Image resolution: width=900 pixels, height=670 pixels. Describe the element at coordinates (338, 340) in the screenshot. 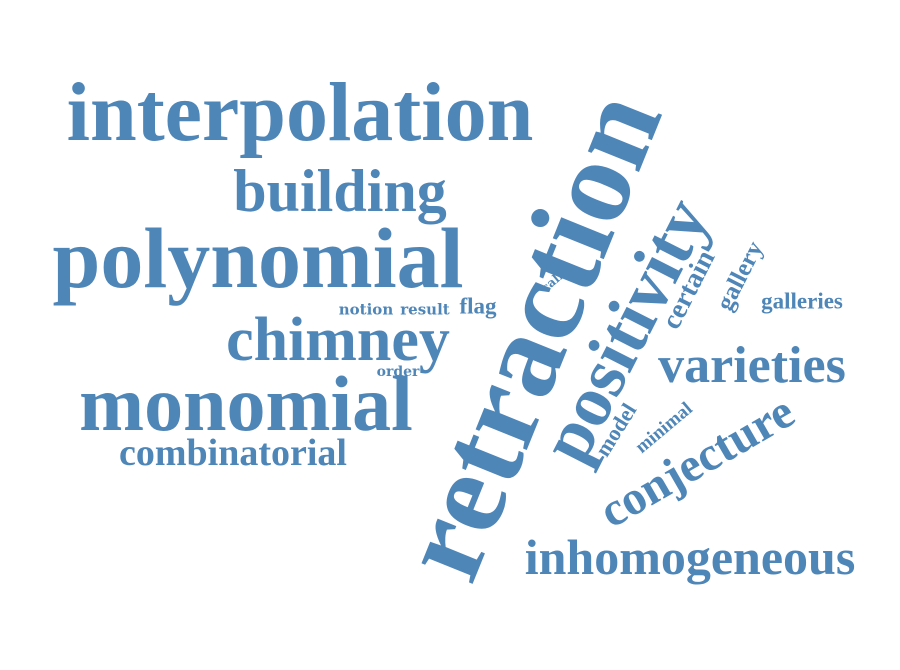

I see `word-chimney: chimney` at that location.